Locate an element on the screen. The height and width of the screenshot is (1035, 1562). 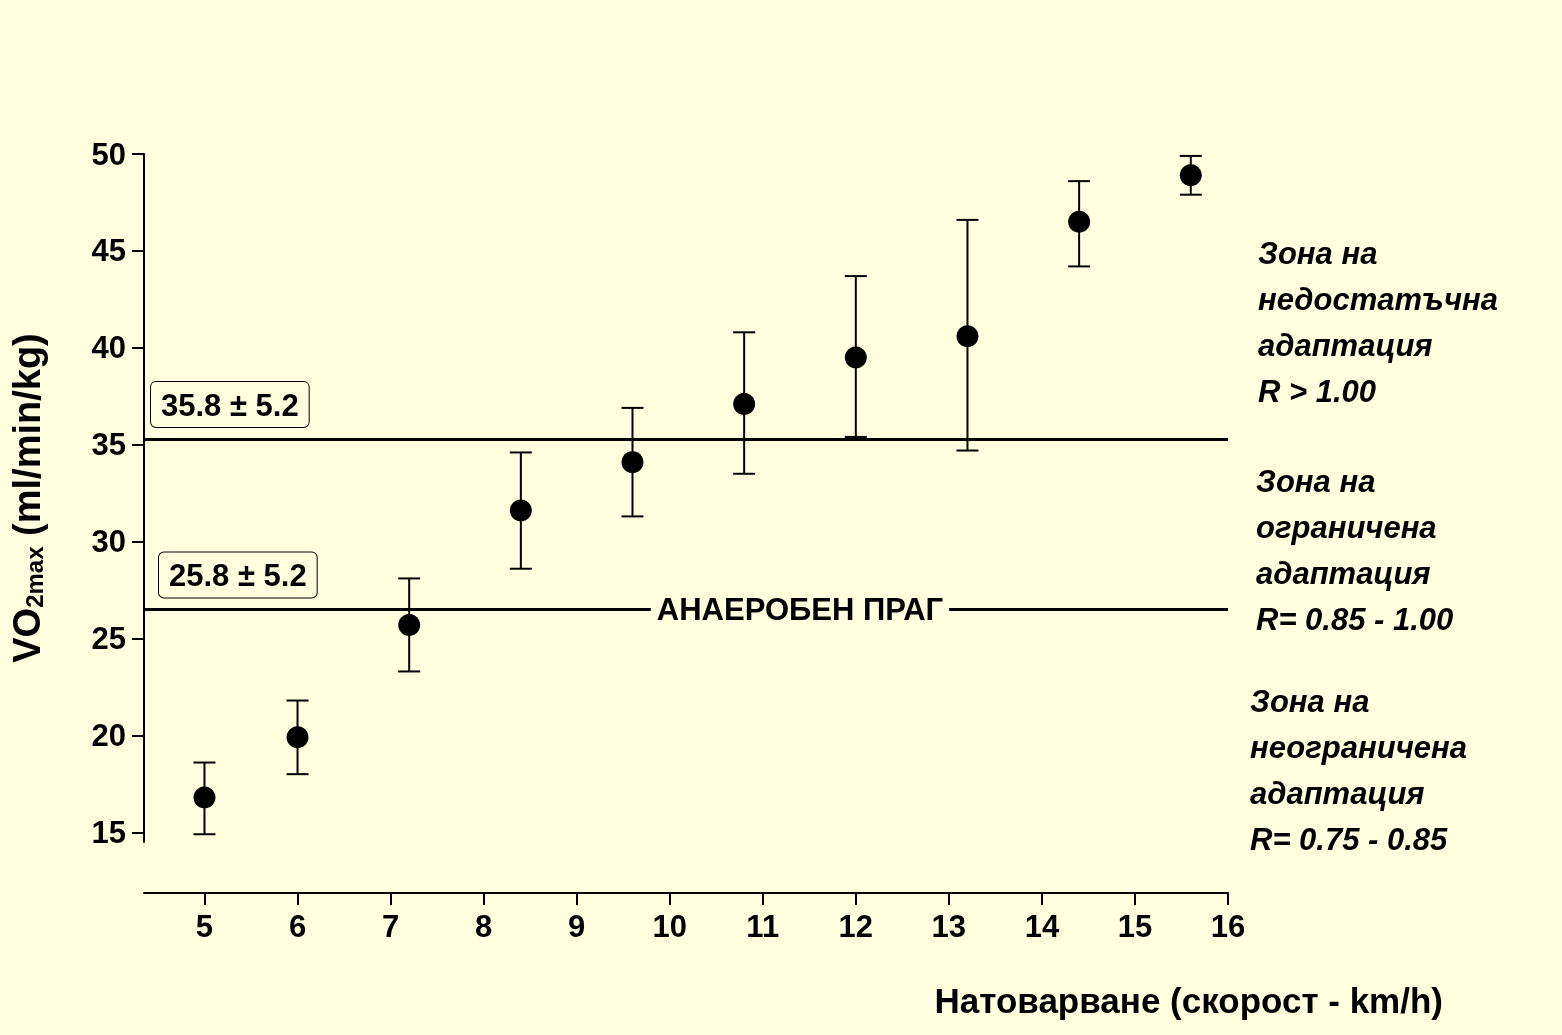
y-tick-label: 20 is located at coordinates (108, 735).